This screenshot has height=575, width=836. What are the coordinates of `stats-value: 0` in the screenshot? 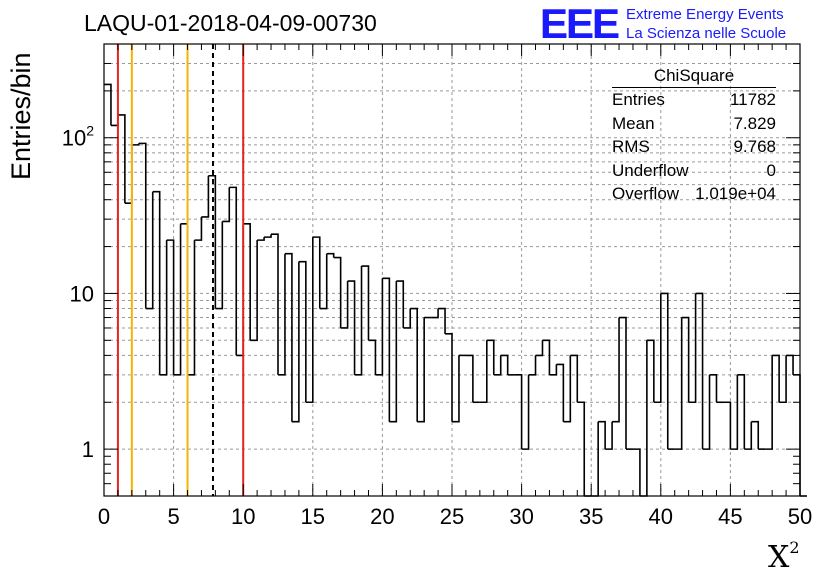 It's located at (771, 170).